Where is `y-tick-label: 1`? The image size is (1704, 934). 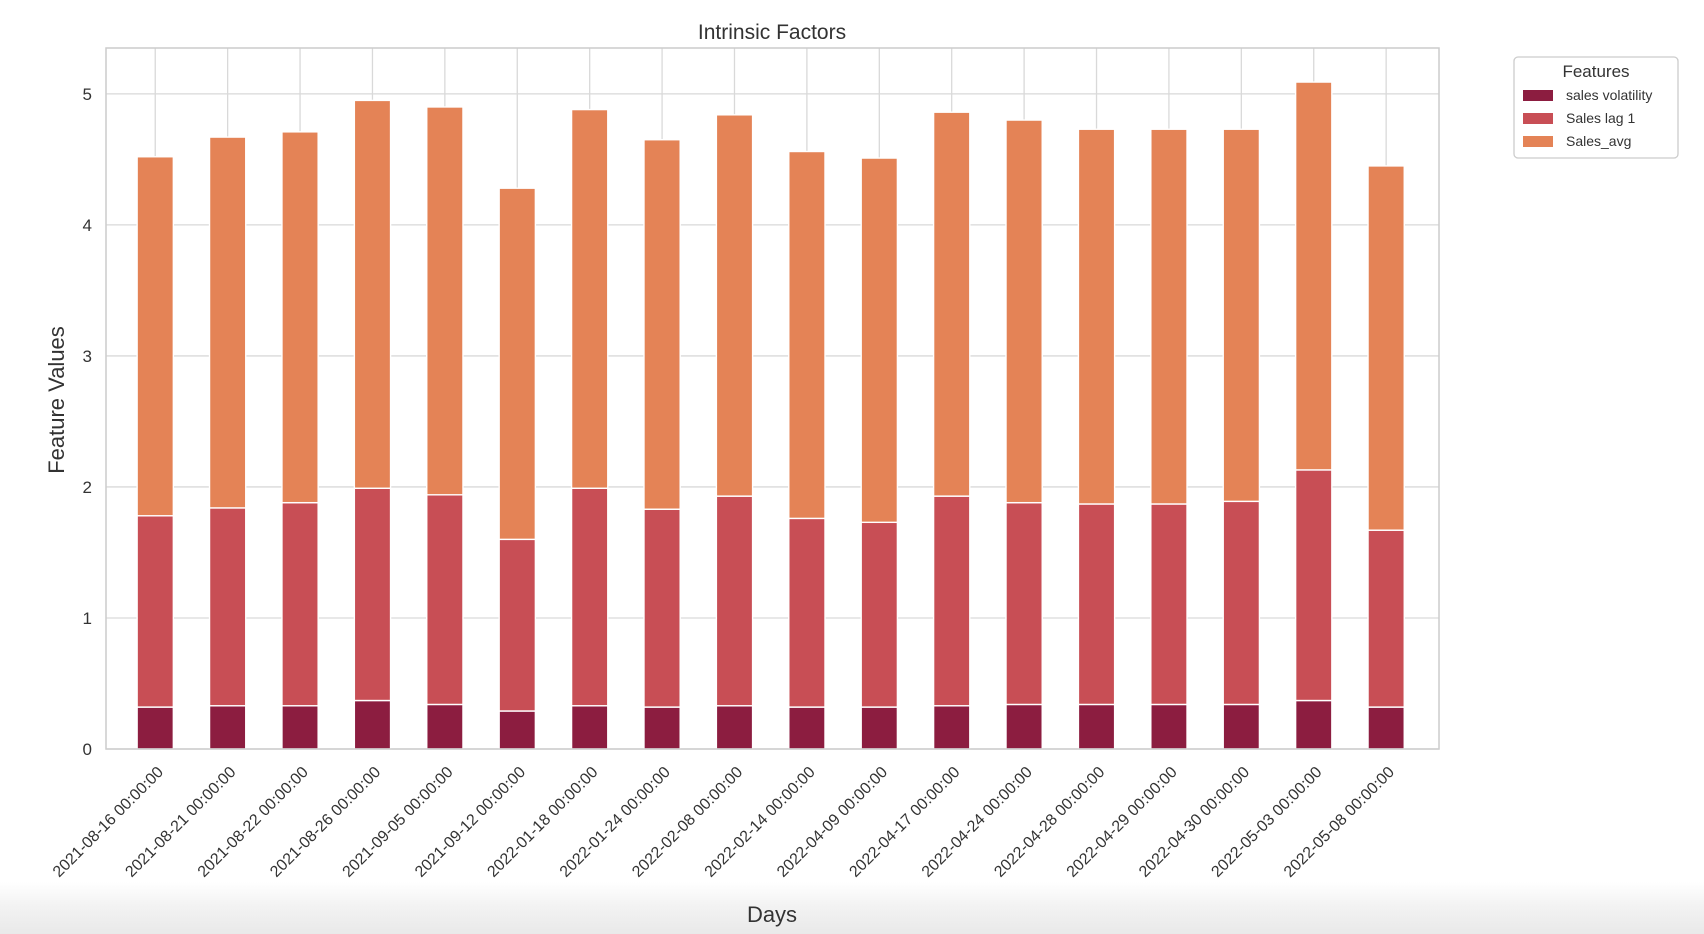 y-tick-label: 1 is located at coordinates (87, 618).